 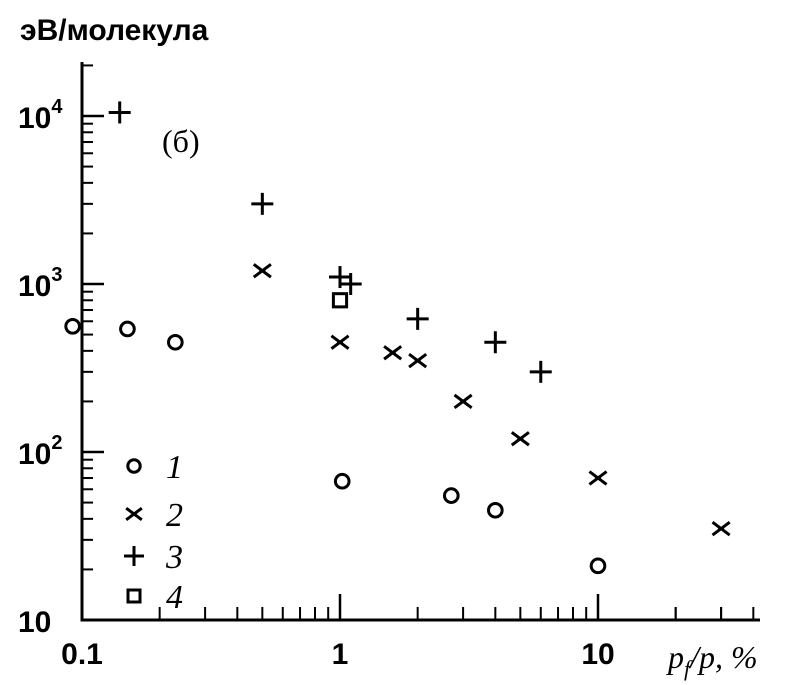 I want to click on y-axis-label: эВ/молекула, so click(x=114, y=30).